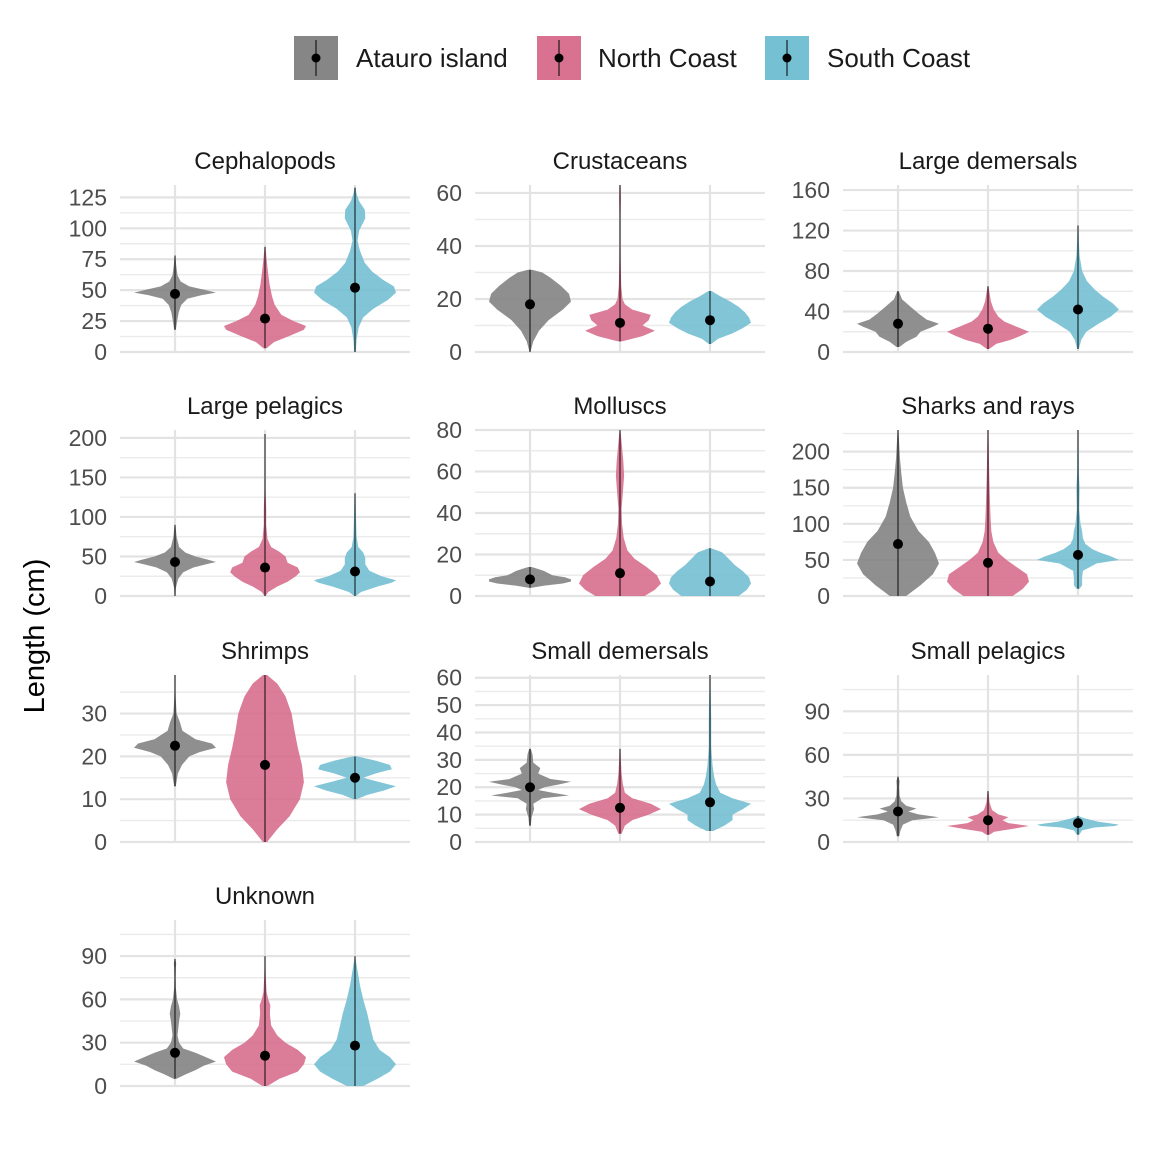  Describe the element at coordinates (401, 58) in the screenshot. I see `legend-item-atauro-island: Atauro island` at that location.